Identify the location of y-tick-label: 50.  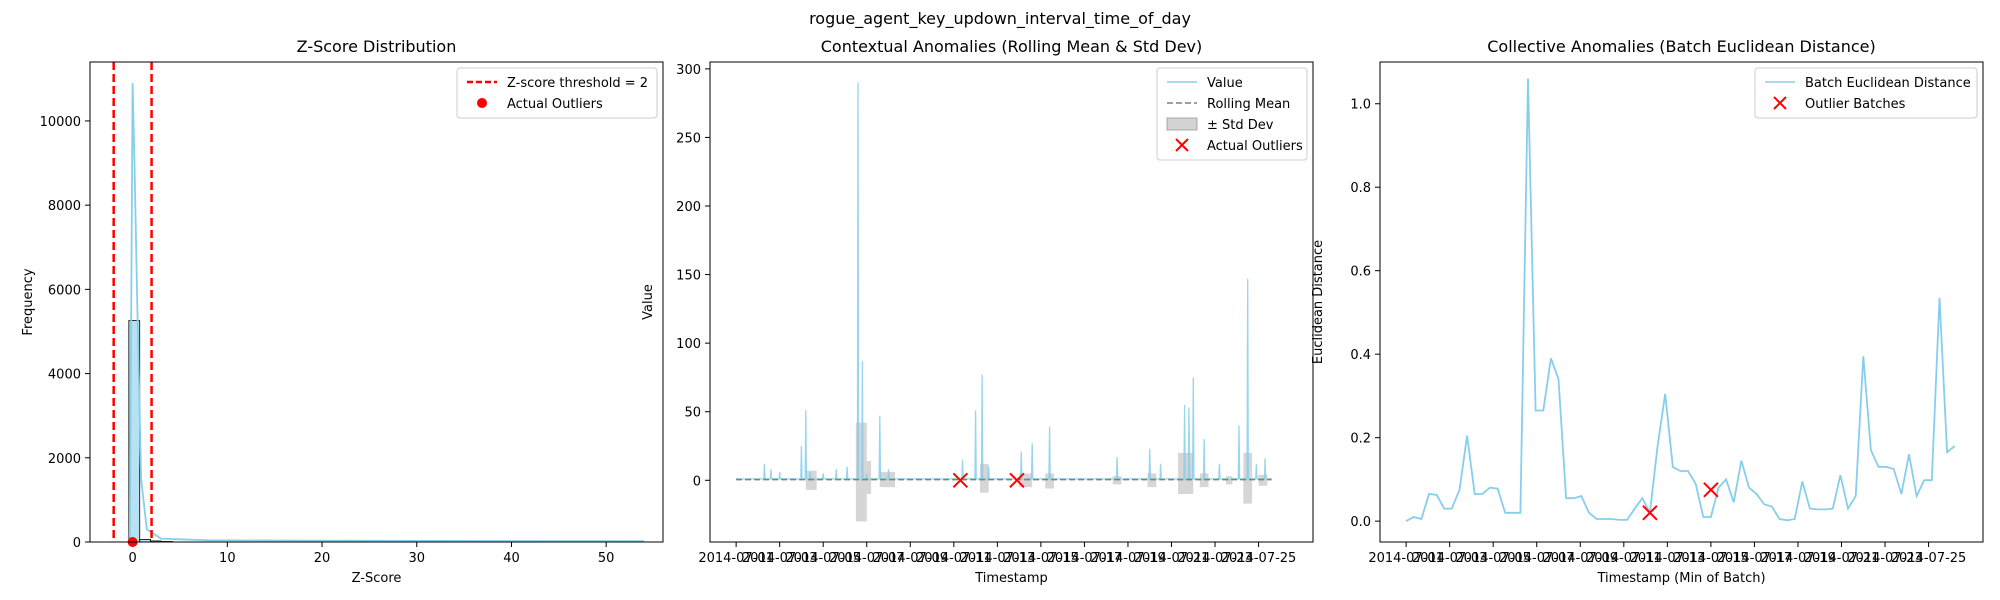
(692, 413).